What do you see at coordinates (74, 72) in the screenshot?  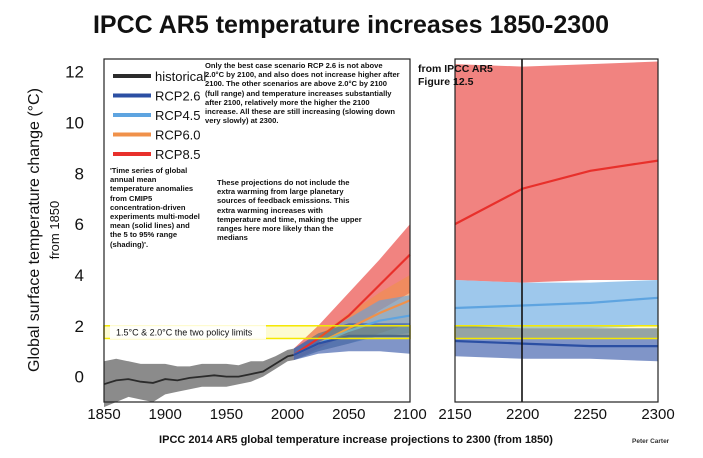 I see `y-tick-12: 12` at bounding box center [74, 72].